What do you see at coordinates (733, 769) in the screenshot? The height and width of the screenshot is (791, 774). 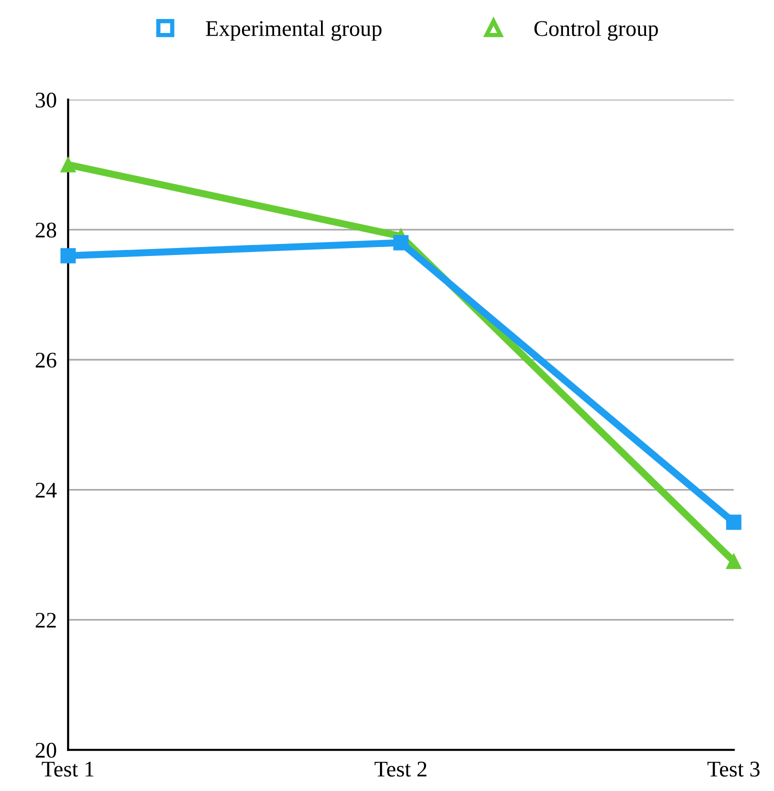 I see `x-tick-label: Test 3` at bounding box center [733, 769].